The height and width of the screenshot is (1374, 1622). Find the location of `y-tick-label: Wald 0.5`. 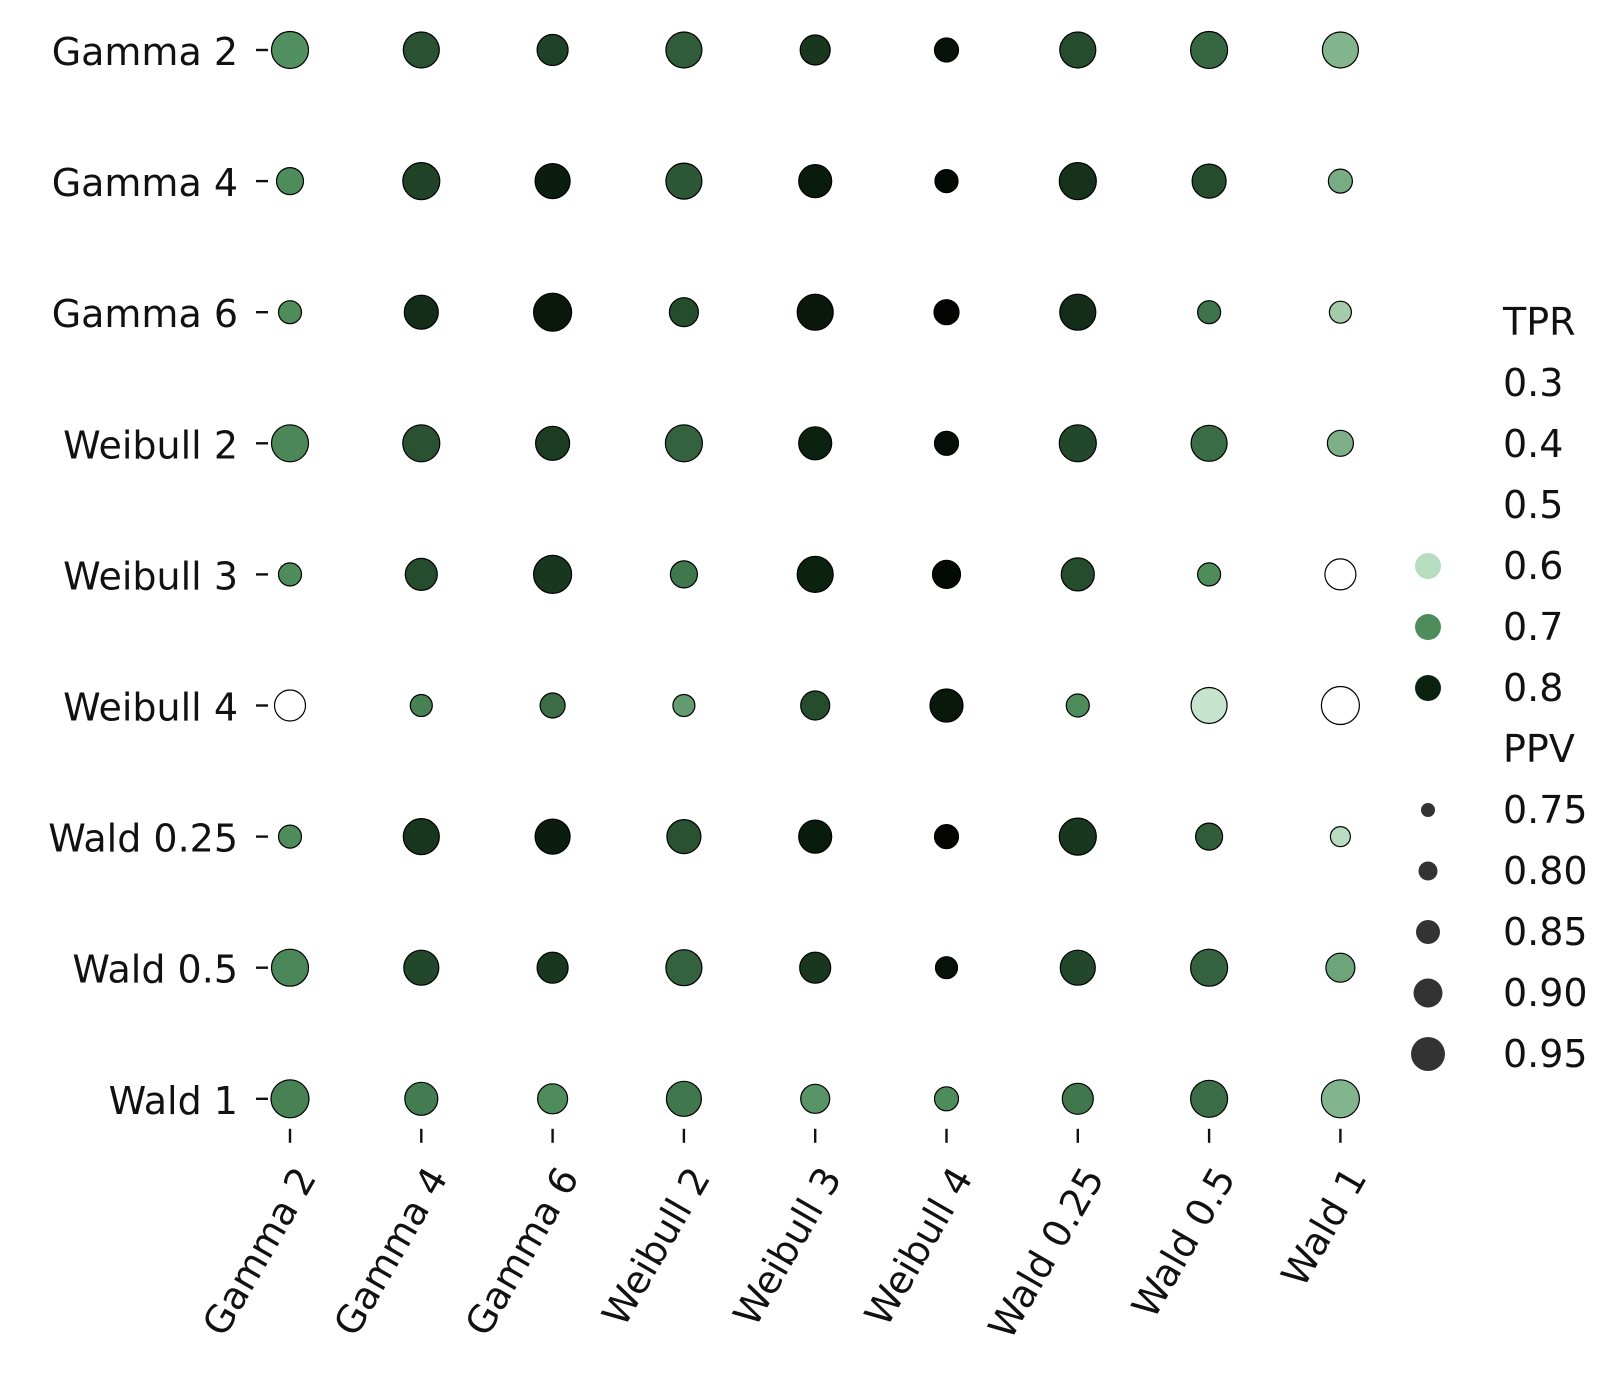

y-tick-label: Wald 0.5 is located at coordinates (155, 970).